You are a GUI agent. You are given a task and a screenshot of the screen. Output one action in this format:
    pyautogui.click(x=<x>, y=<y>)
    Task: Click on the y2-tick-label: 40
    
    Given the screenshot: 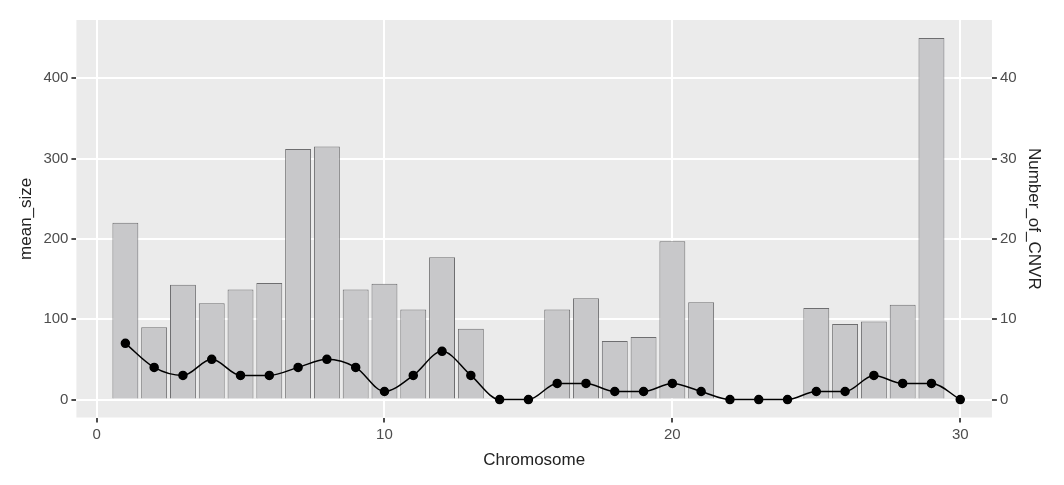 What is the action you would take?
    pyautogui.click(x=1008, y=77)
    